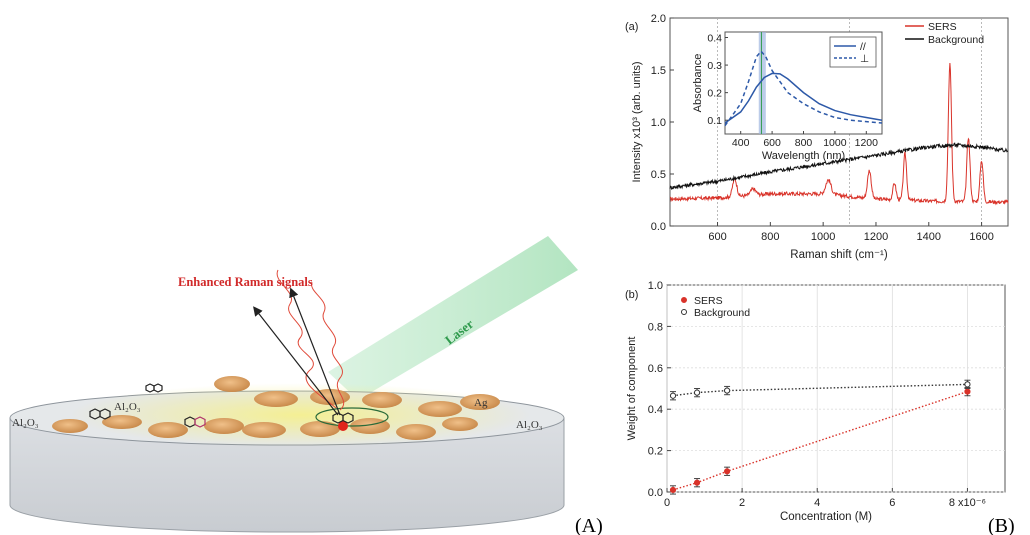 This screenshot has width=1030, height=535. Describe the element at coordinates (655, 327) in the screenshot. I see `y-tick-label: 0.8` at that location.